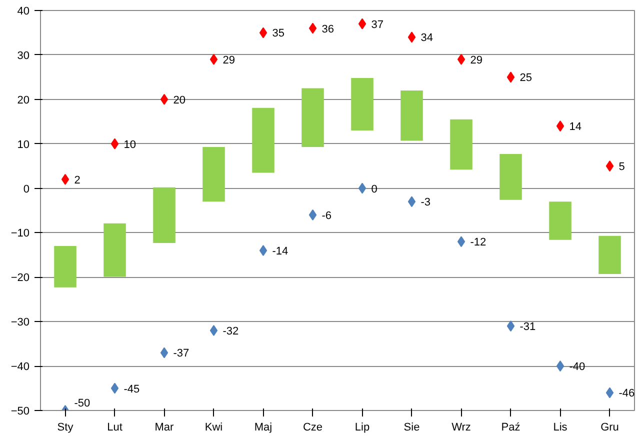 Image resolution: width=642 pixels, height=440 pixels. What do you see at coordinates (575, 127) in the screenshot?
I see `data-label: 14` at bounding box center [575, 127].